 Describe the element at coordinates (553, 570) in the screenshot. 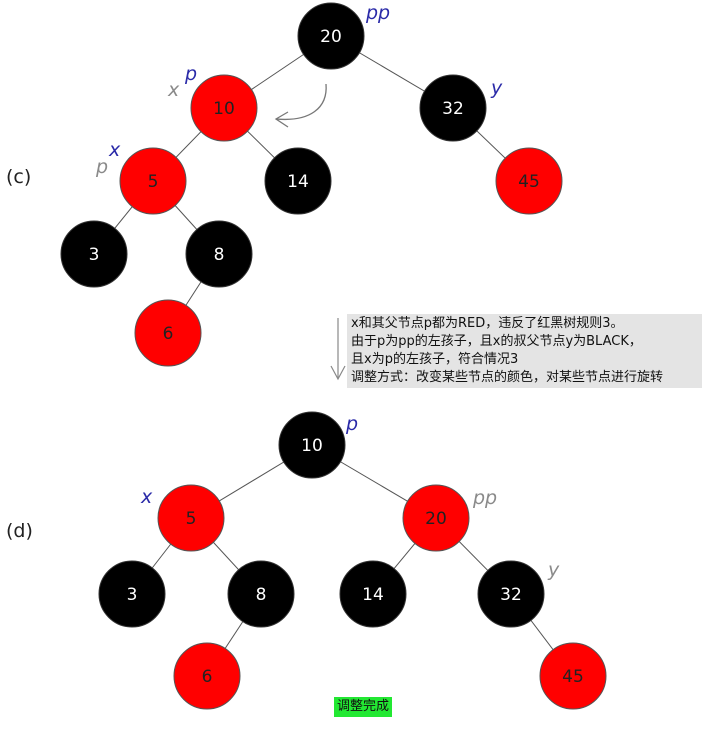

I see `label-d-y: y` at that location.